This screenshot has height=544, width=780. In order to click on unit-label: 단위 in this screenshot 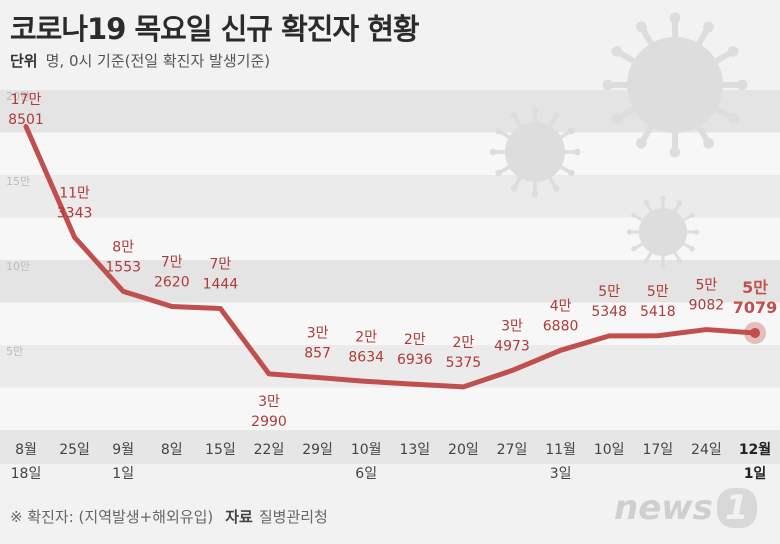, I will do `click(24, 61)`.